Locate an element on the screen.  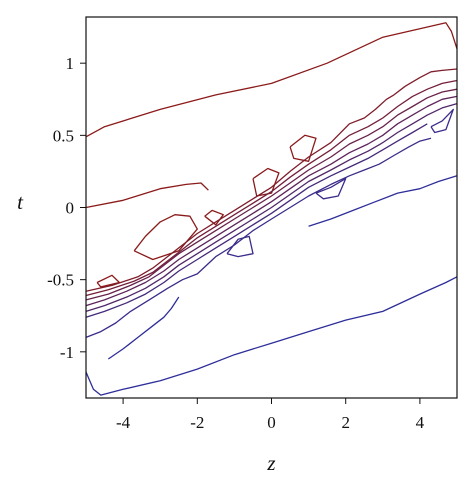
x-tick-label: 0 is located at coordinates (271, 422).